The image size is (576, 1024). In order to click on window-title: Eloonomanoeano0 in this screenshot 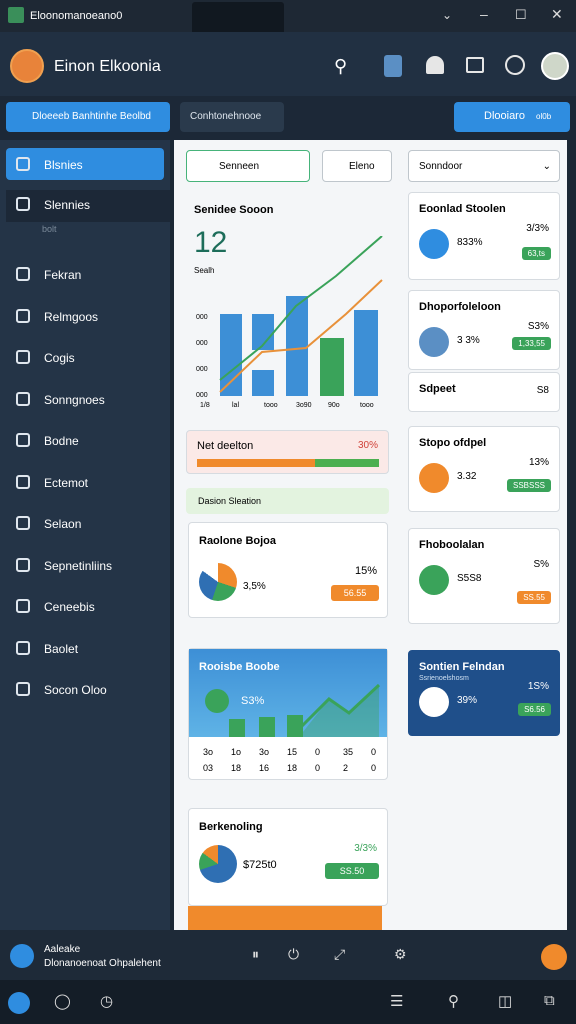, I will do `click(76, 16)`.